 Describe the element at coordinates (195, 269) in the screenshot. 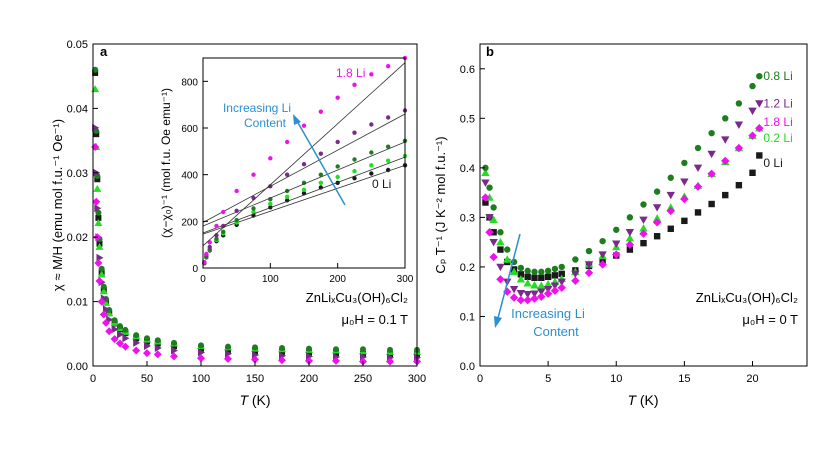

I see `y-tick-label: 0` at that location.